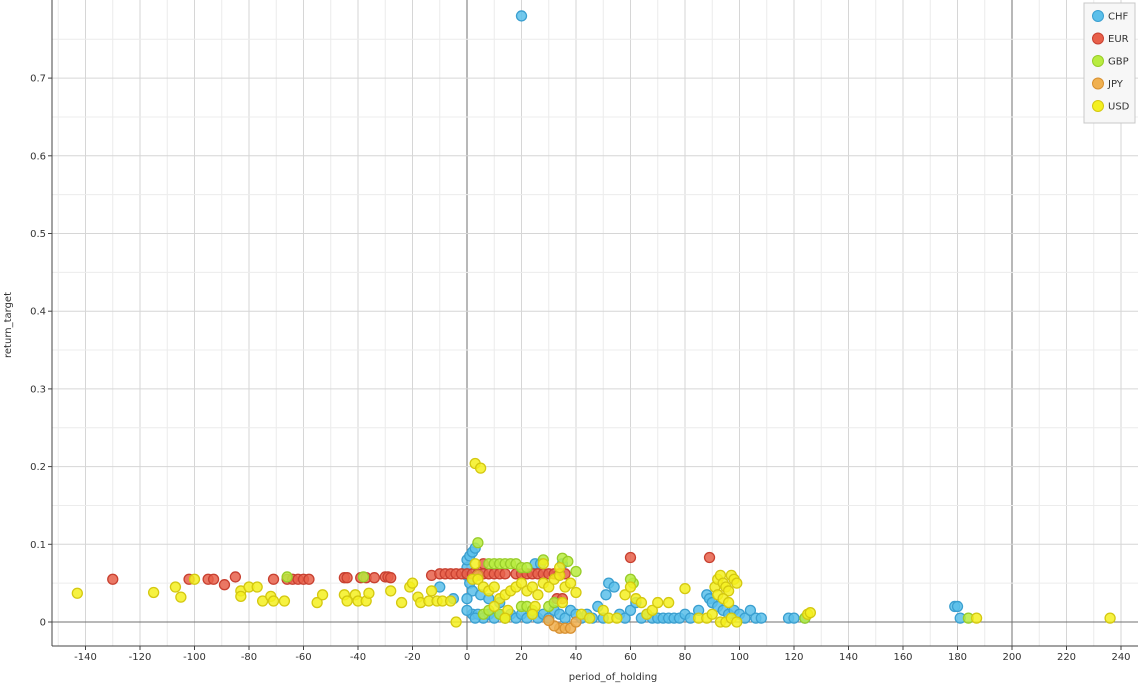 This screenshot has height=683, width=1138. Describe the element at coordinates (1120, 657) in the screenshot. I see `x-tick-label: 240` at that location.